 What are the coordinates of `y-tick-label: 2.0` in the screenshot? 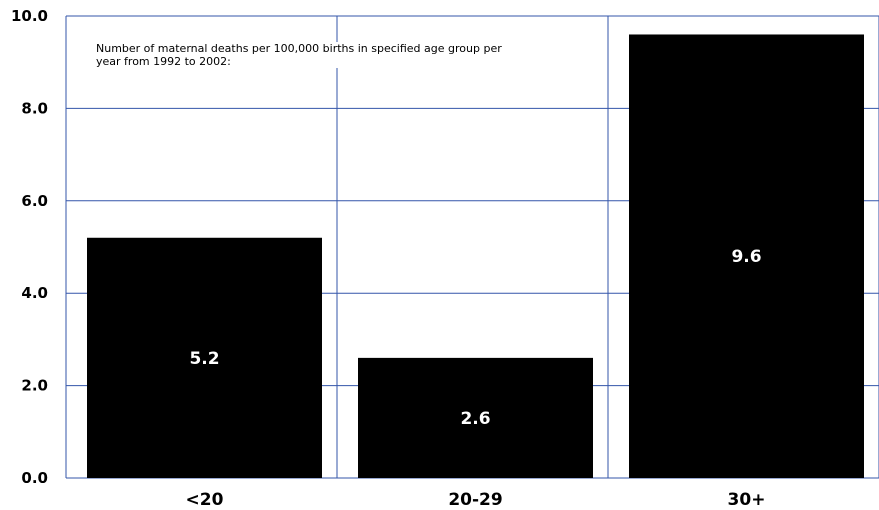 It's located at (34, 386).